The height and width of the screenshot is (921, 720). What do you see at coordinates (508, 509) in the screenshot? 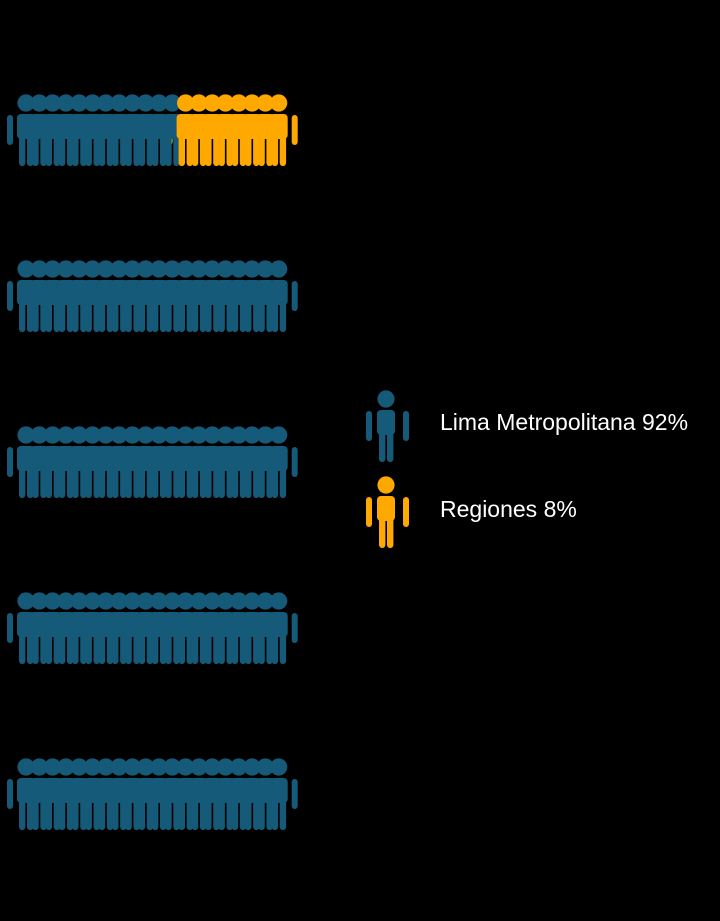
I see `legend-label-regiones: Regiones 8%` at bounding box center [508, 509].